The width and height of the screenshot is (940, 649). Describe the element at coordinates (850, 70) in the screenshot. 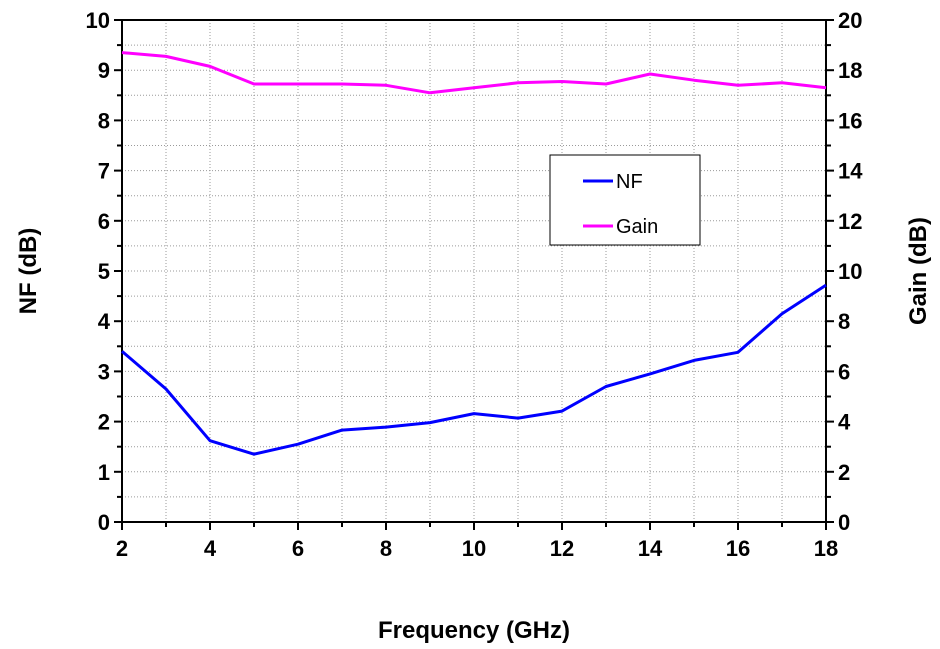

I see `y2-tick-label: 18` at that location.